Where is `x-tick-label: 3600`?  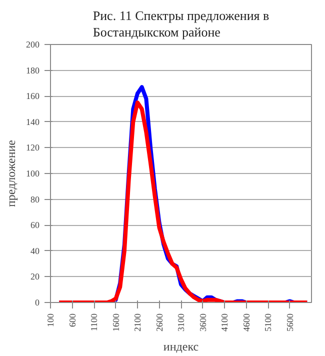
x-tick-label: 3600 is located at coordinates (203, 322).